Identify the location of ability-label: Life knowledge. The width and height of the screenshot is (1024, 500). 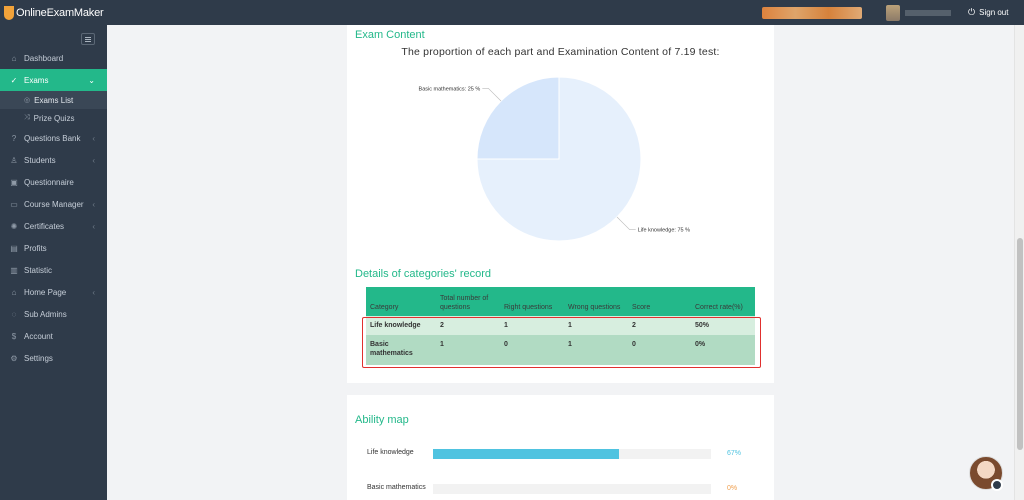
(390, 452).